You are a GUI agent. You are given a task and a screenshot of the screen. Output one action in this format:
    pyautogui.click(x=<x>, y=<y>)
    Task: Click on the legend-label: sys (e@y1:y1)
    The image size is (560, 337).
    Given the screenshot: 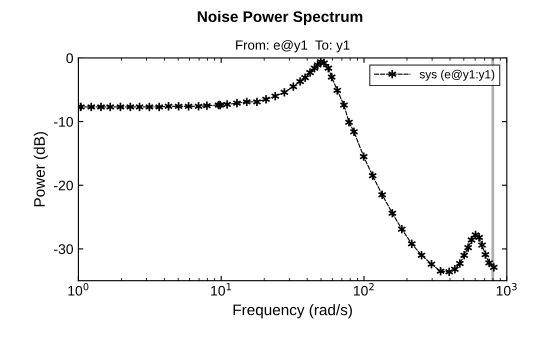 What is the action you would take?
    pyautogui.click(x=457, y=75)
    